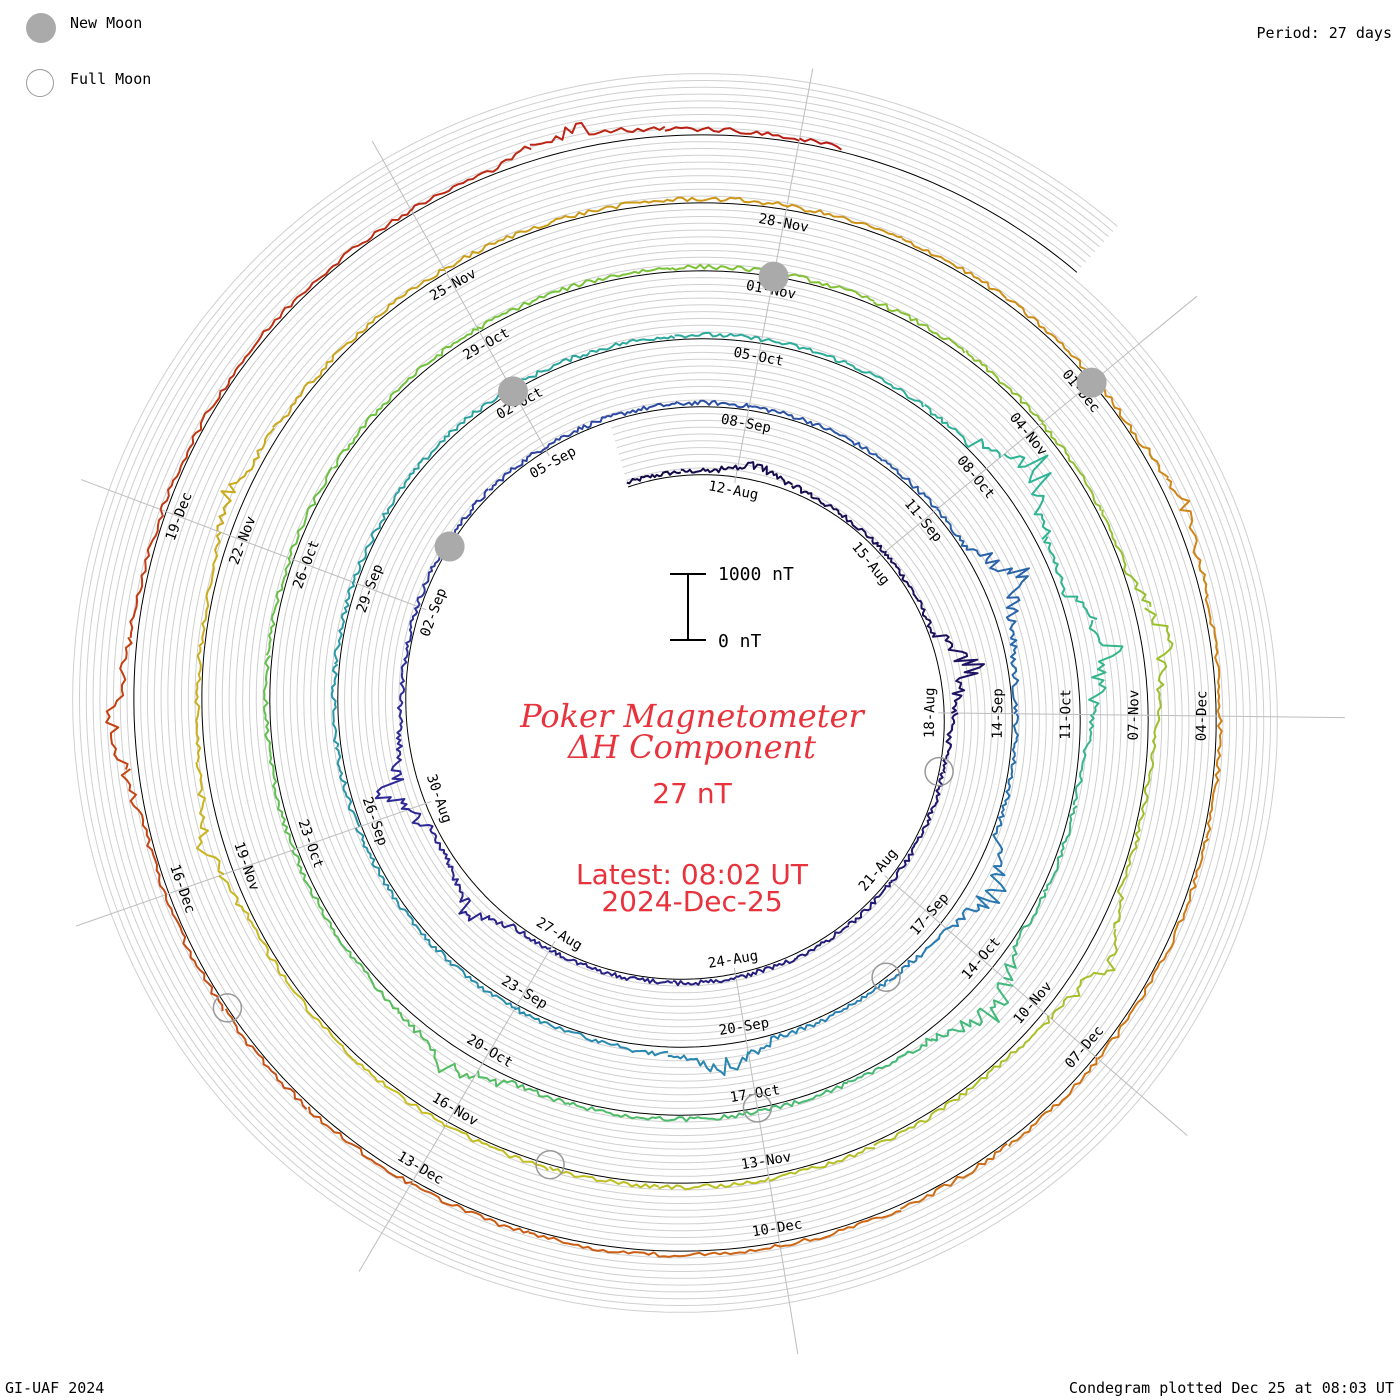 Image resolution: width=1400 pixels, height=1400 pixels. I want to click on date-label-24-aug: 24-Aug, so click(733, 960).